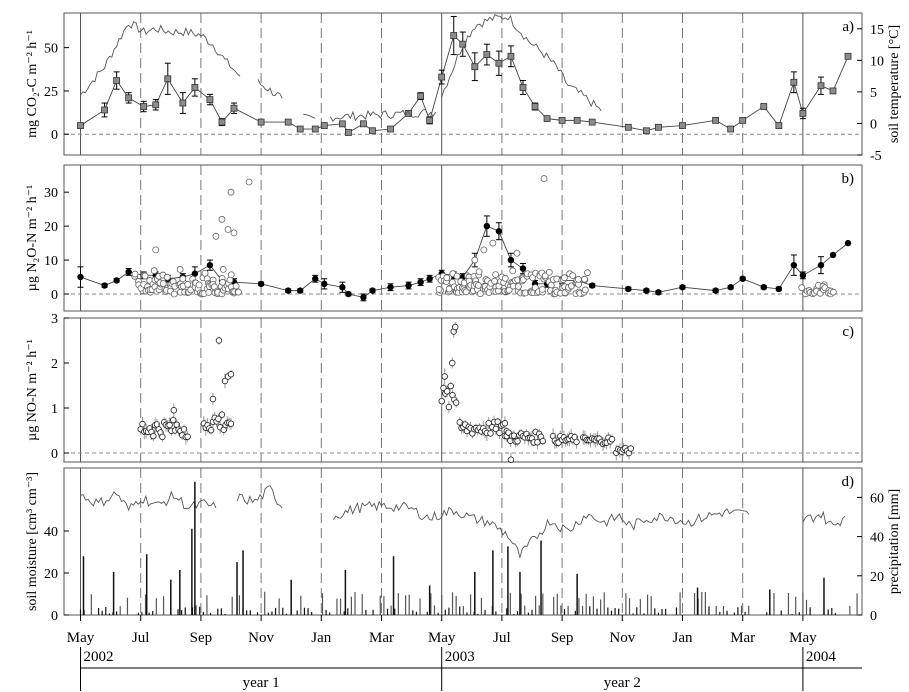 This screenshot has height=692, width=909. What do you see at coordinates (32, 541) in the screenshot?
I see `y-axis-label: soil moisture [cm³ cm⁻³]` at bounding box center [32, 541].